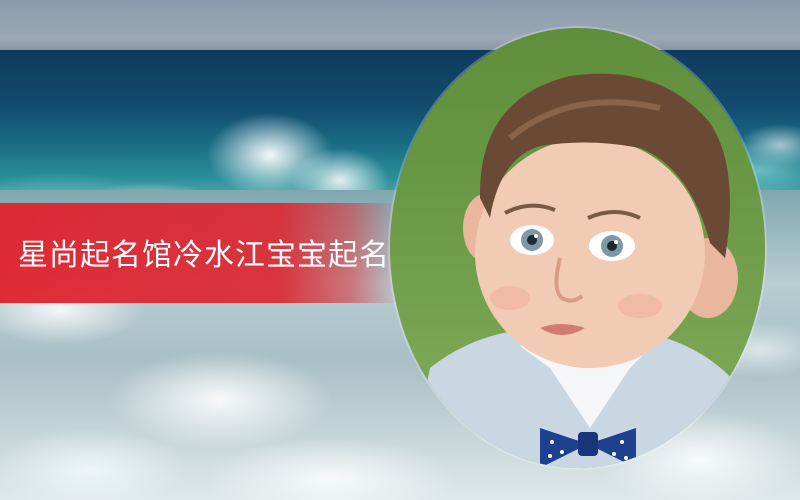 The height and width of the screenshot is (500, 800). I want to click on left-eye, so click(532, 240).